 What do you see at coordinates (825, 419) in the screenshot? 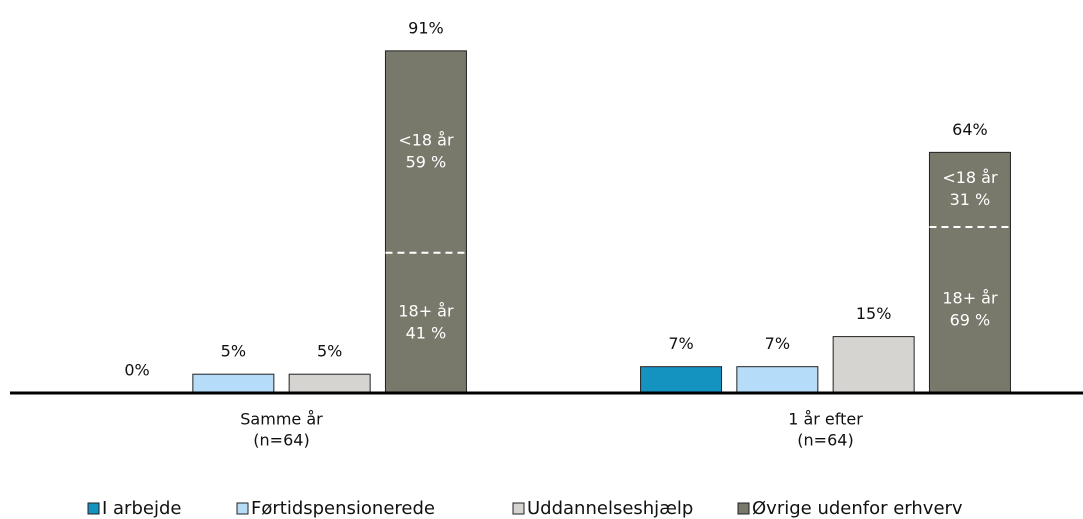
I see `x-tick-label: 1 år efter` at bounding box center [825, 419].